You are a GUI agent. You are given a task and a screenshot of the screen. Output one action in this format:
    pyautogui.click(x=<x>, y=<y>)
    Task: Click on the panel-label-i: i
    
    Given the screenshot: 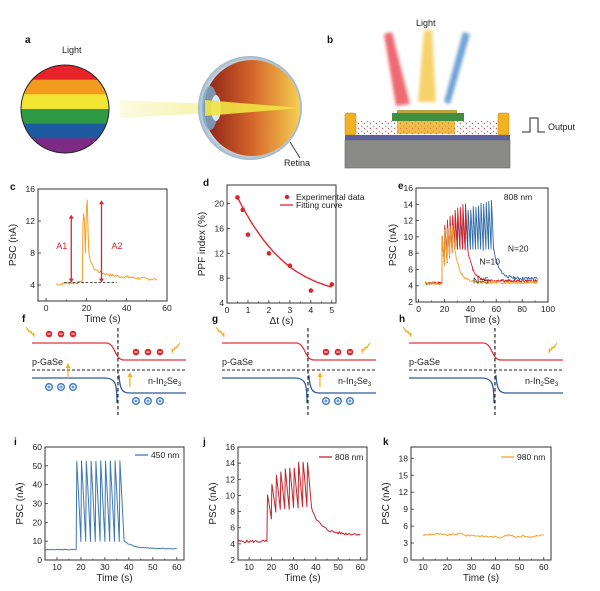 What is the action you would take?
    pyautogui.click(x=15, y=442)
    